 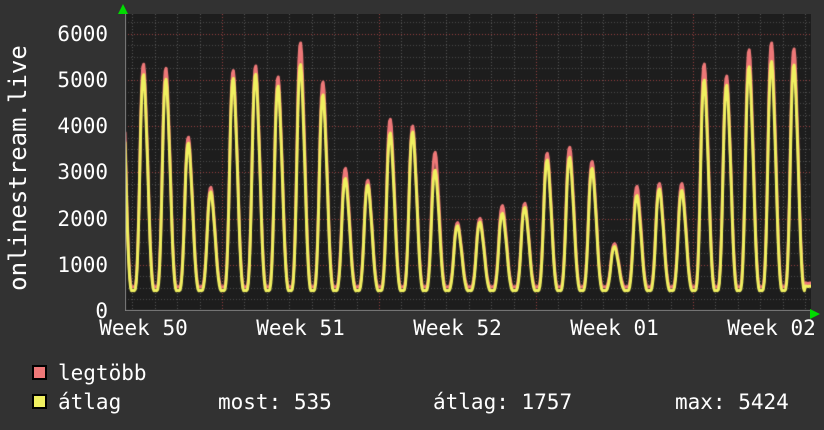 I want to click on x-tick-label: Week 50, so click(x=143, y=328).